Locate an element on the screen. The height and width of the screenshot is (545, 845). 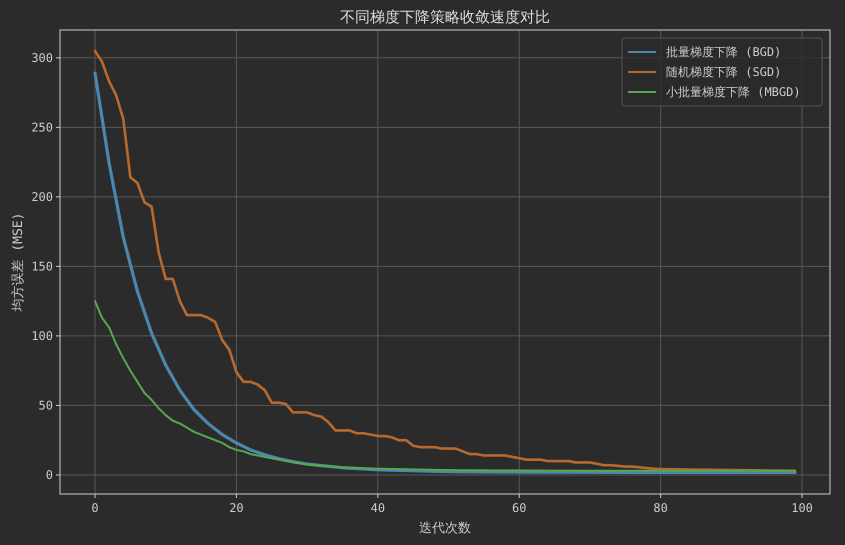
x-tick-label: 100 is located at coordinates (802, 508).